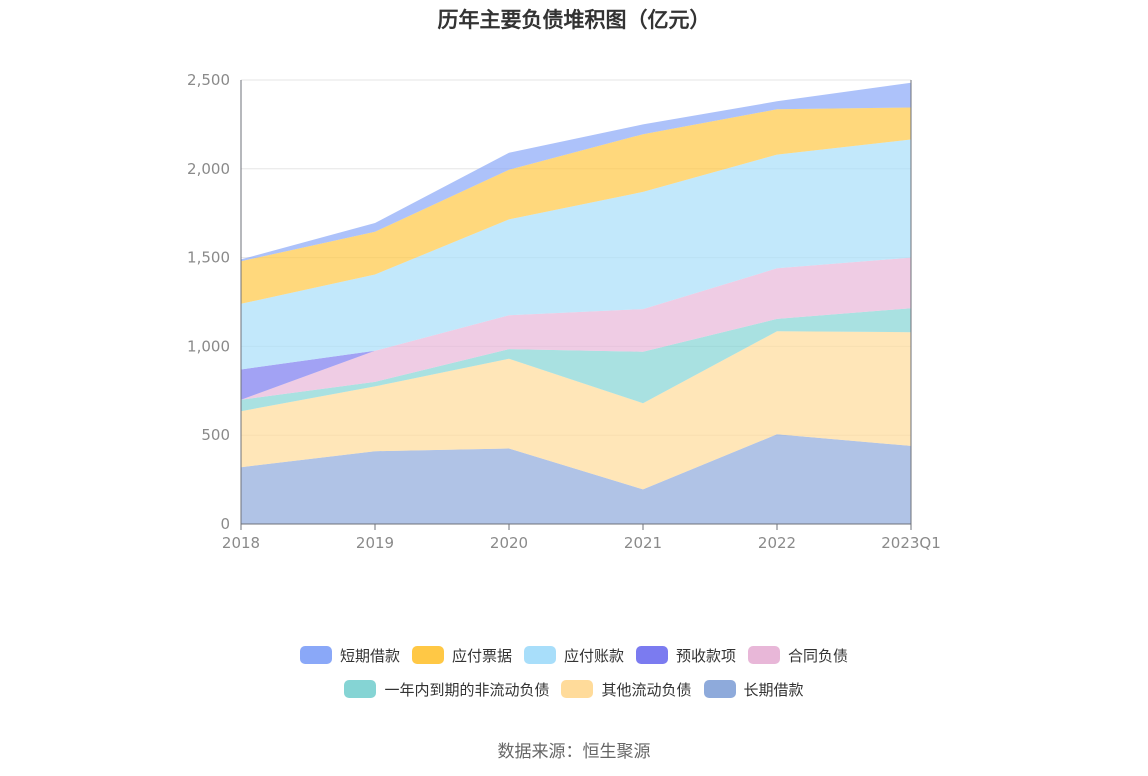 Image resolution: width=1148 pixels, height=776 pixels. I want to click on legend-item: 合同负债, so click(798, 655).